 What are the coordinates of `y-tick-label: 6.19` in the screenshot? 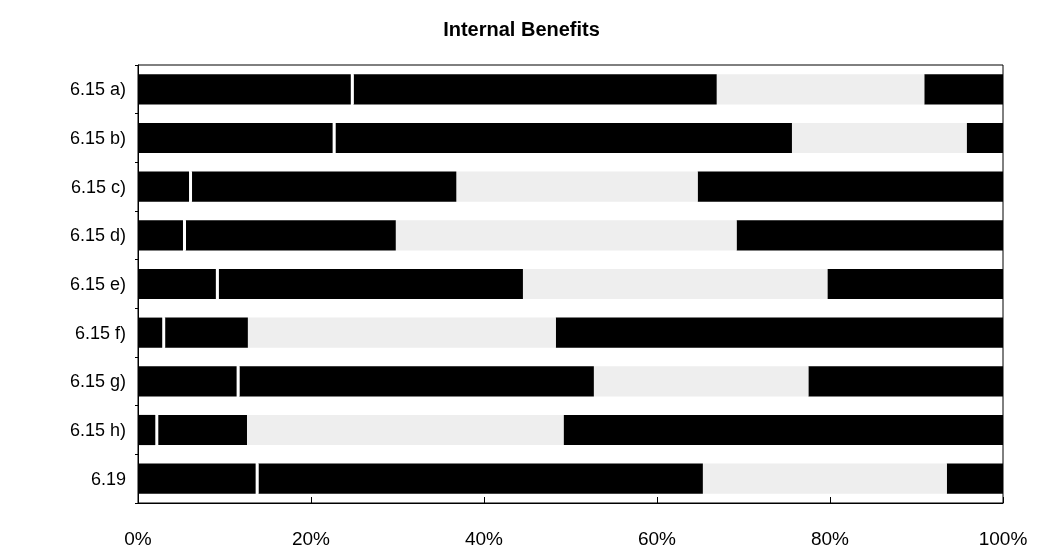 It's located at (108, 478).